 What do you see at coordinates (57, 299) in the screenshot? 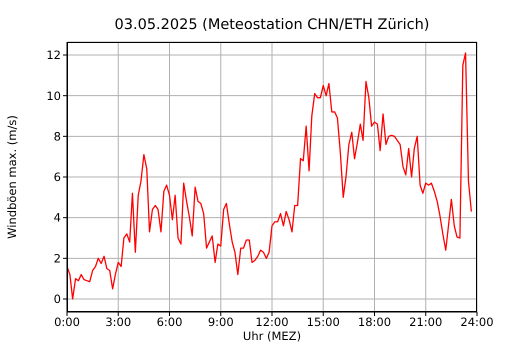
I see `y-tick-label: 0` at bounding box center [57, 299].